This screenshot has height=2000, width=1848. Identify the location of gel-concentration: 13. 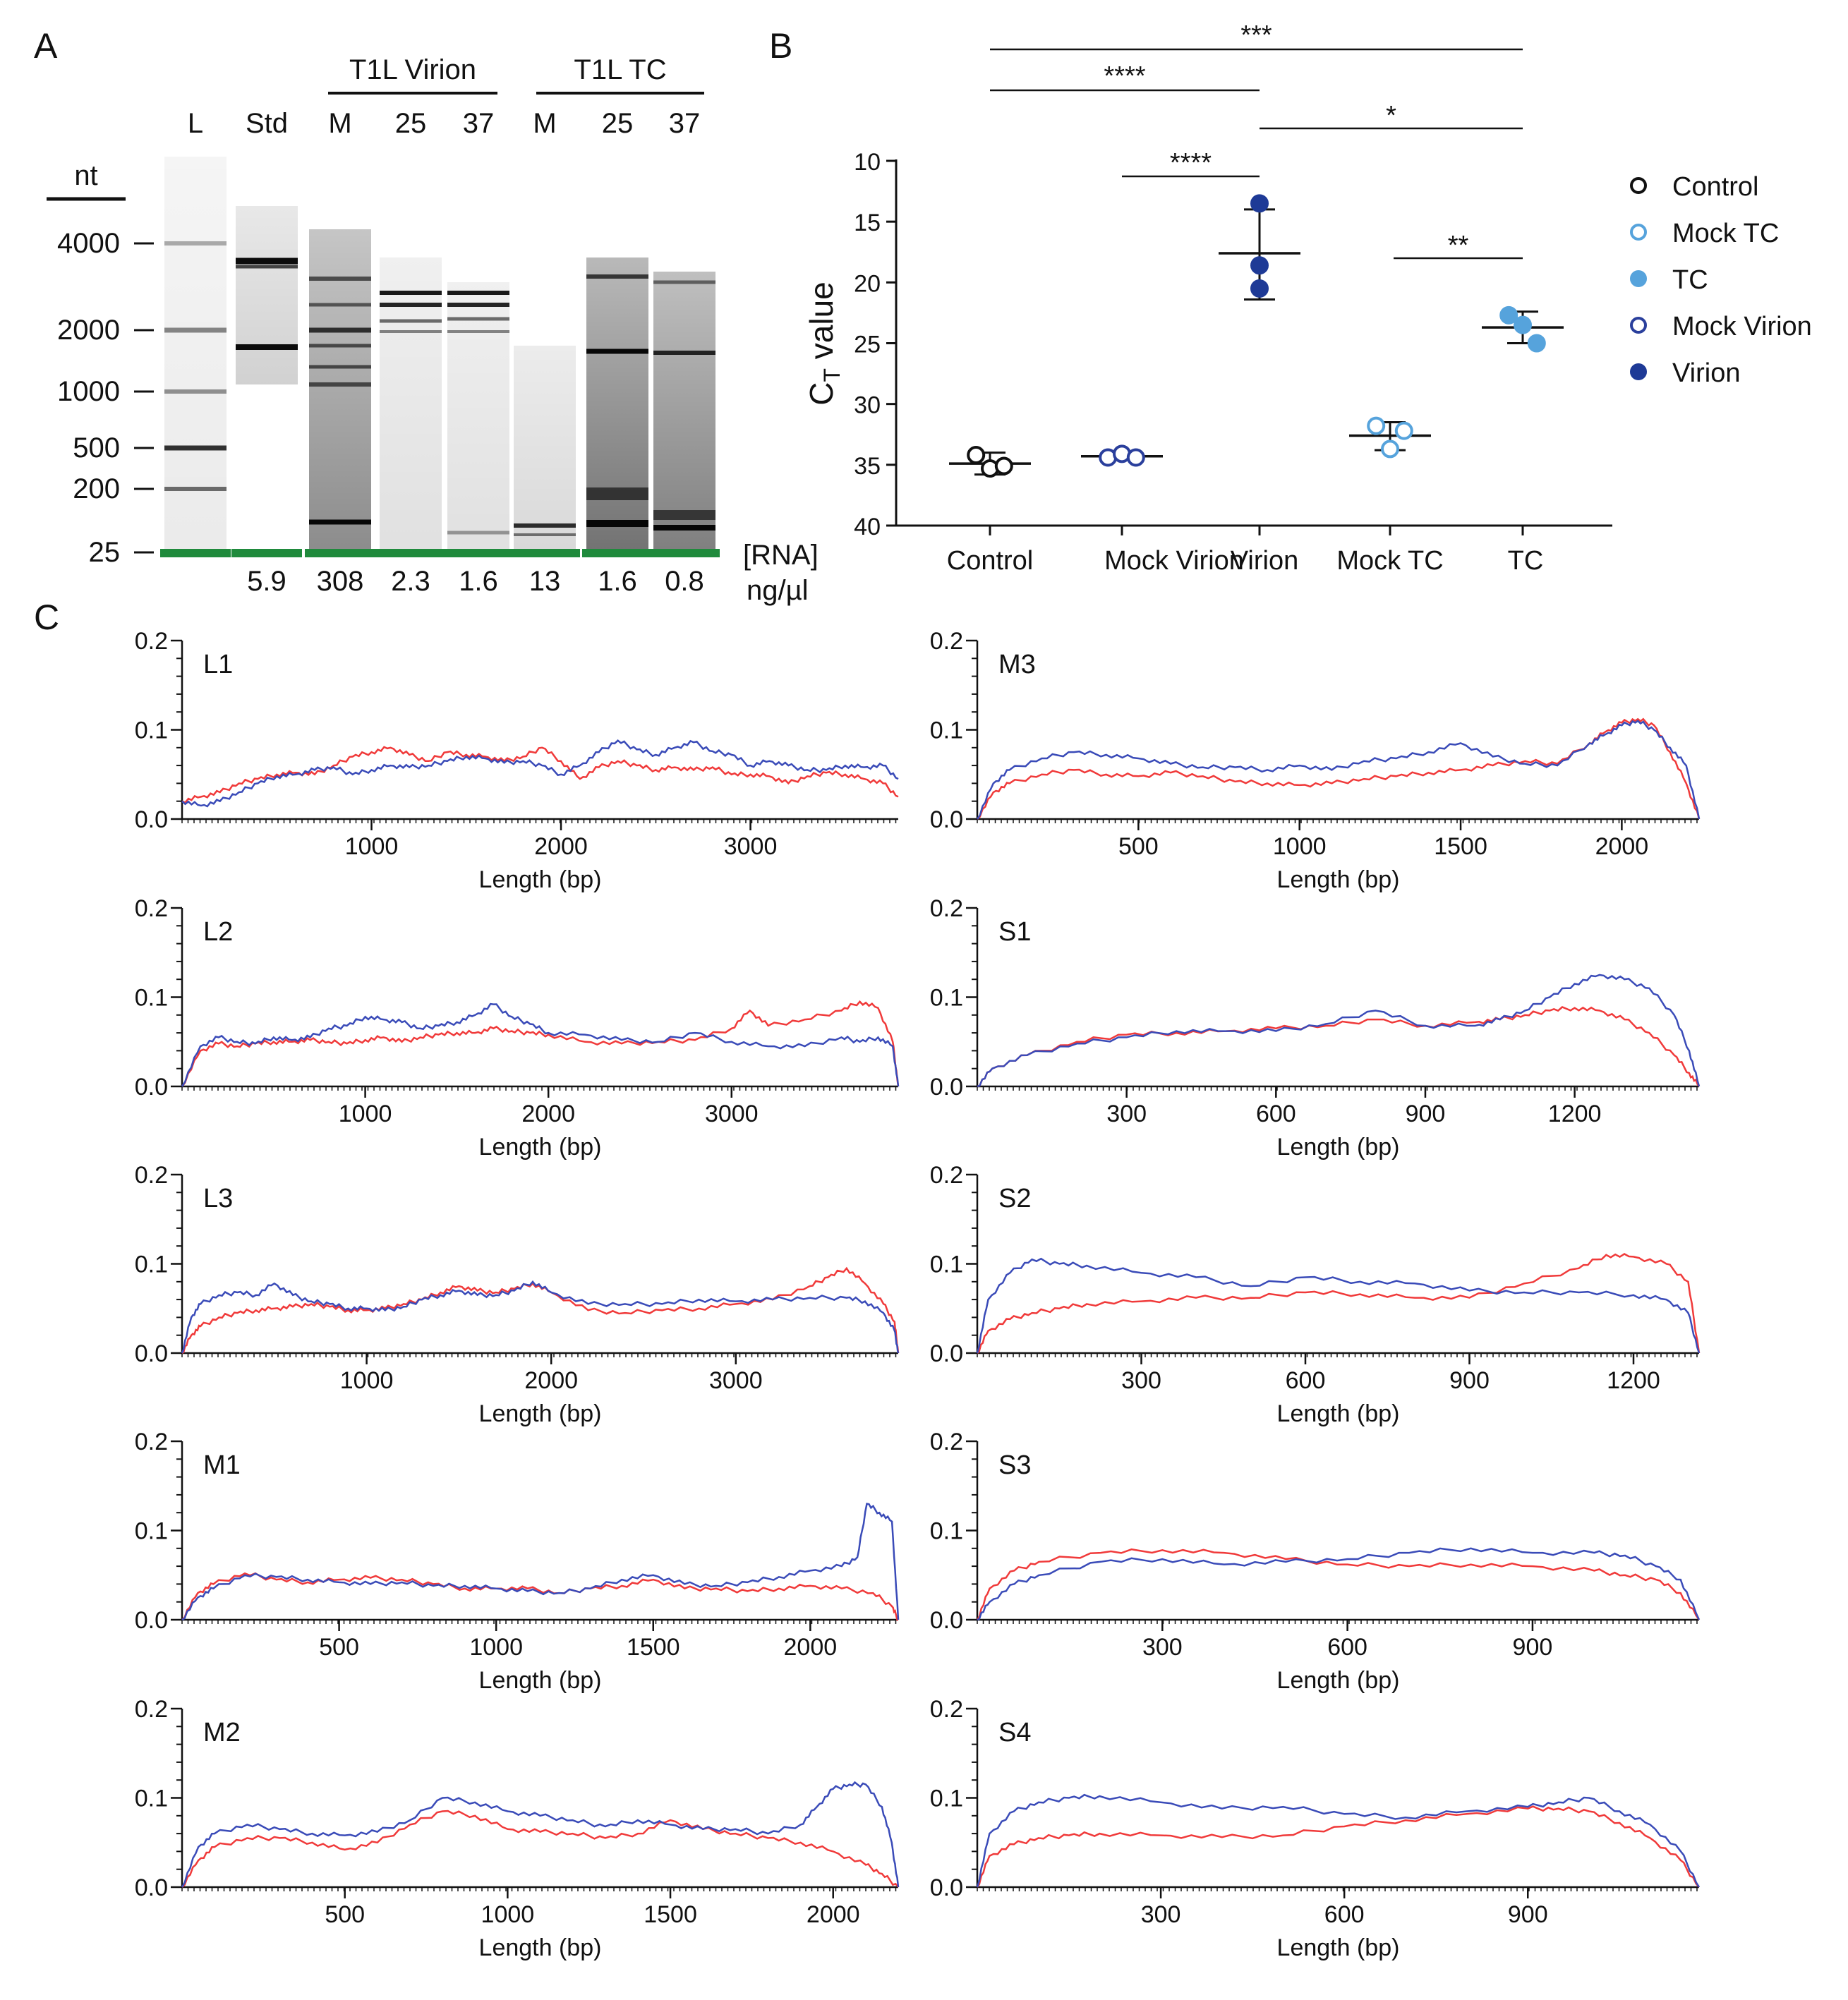
(545, 581).